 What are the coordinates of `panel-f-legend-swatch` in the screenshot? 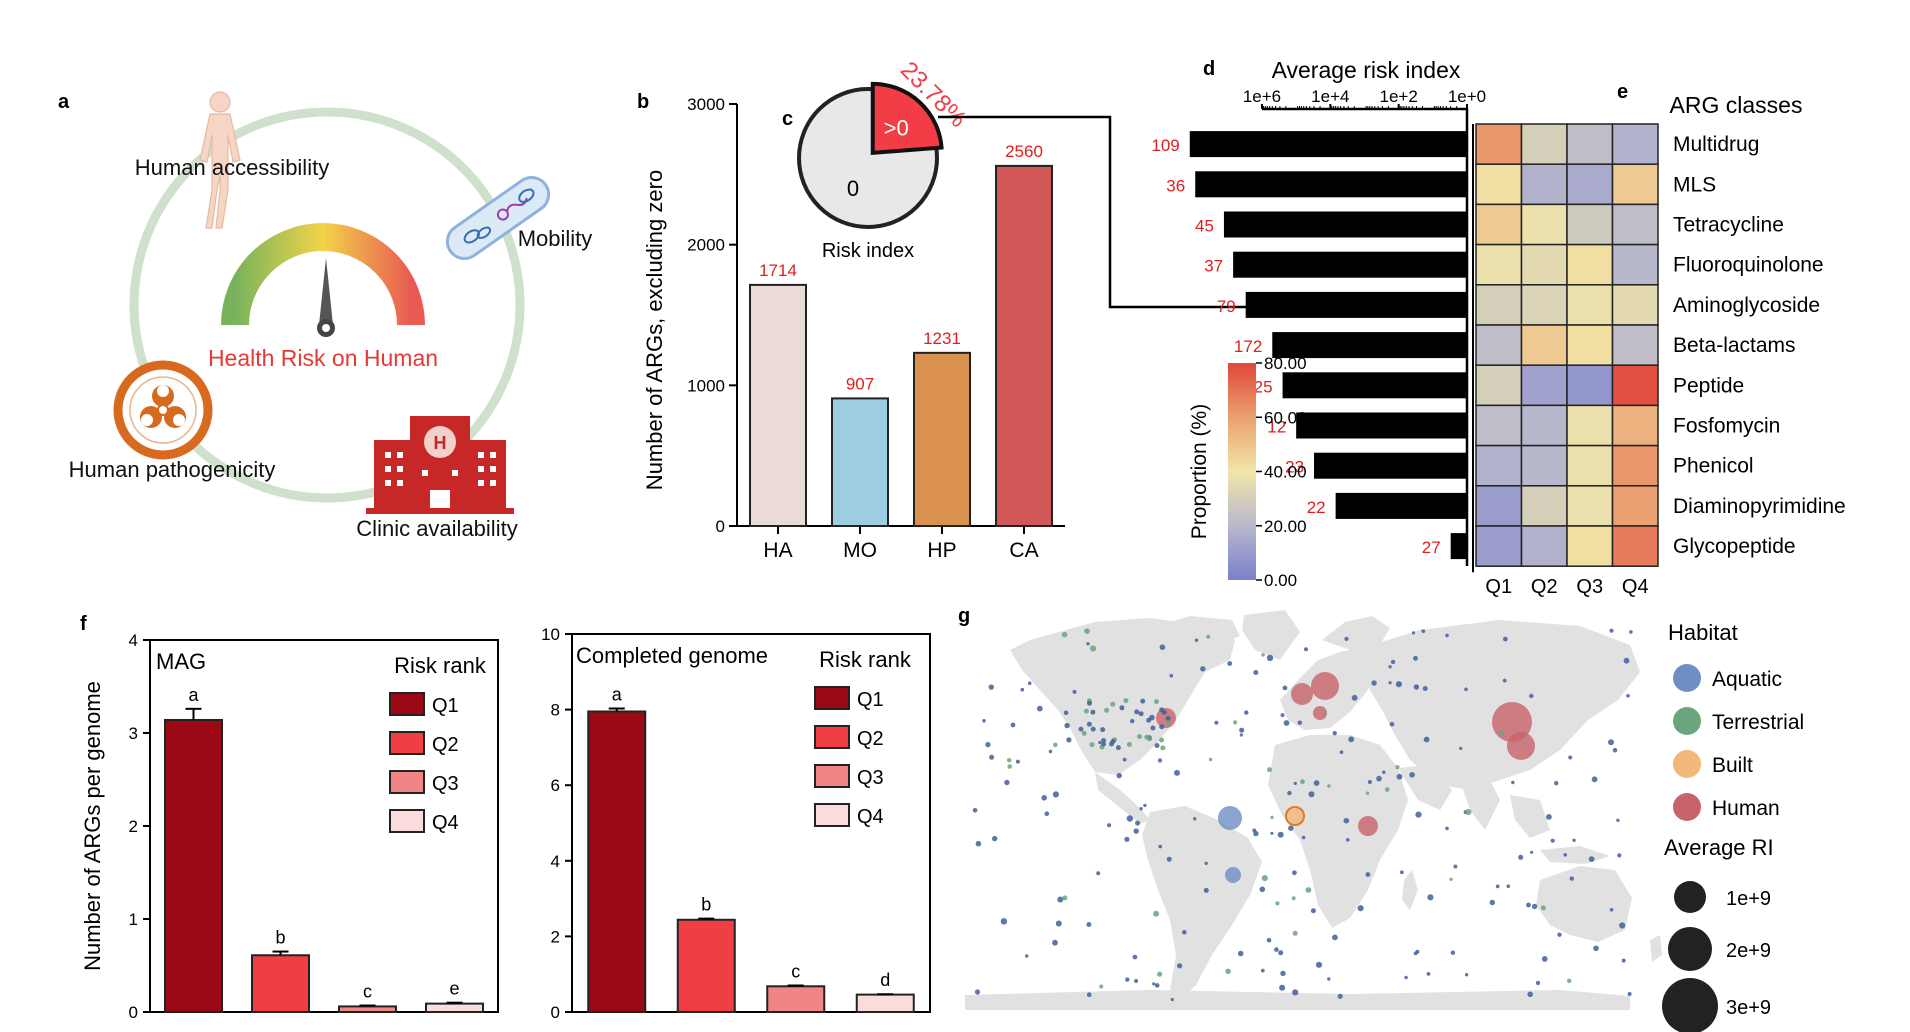 It's located at (832, 815).